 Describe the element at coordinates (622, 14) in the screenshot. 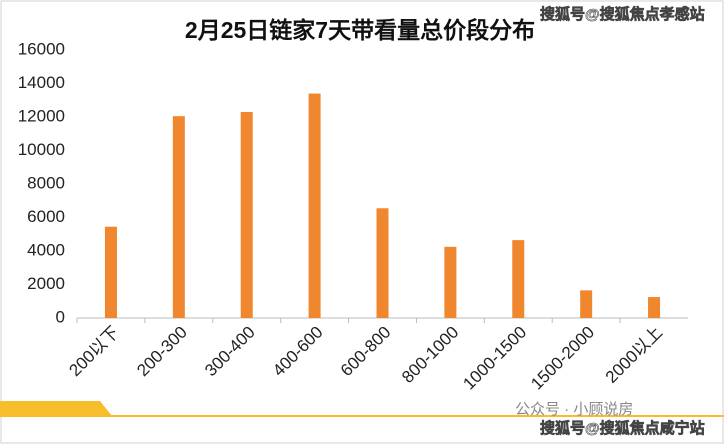

I see `watermark: 搜狐号@搜狐焦点孝感站` at that location.